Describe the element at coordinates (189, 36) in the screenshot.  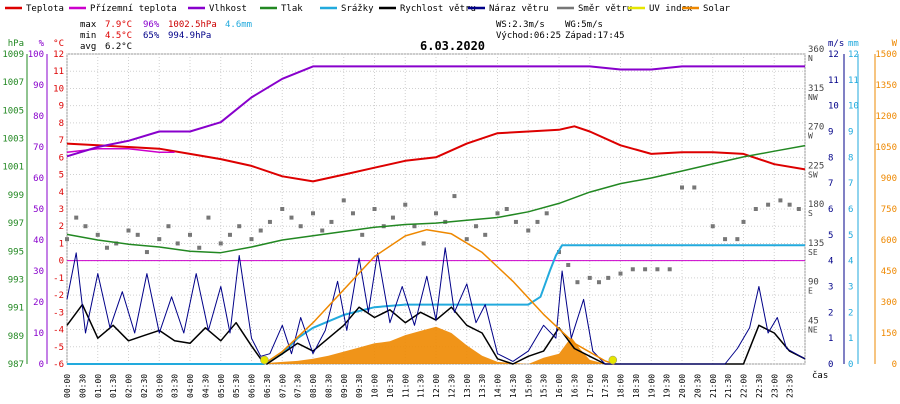
I see `stats-min-pressure: 994.9hPa` at that location.